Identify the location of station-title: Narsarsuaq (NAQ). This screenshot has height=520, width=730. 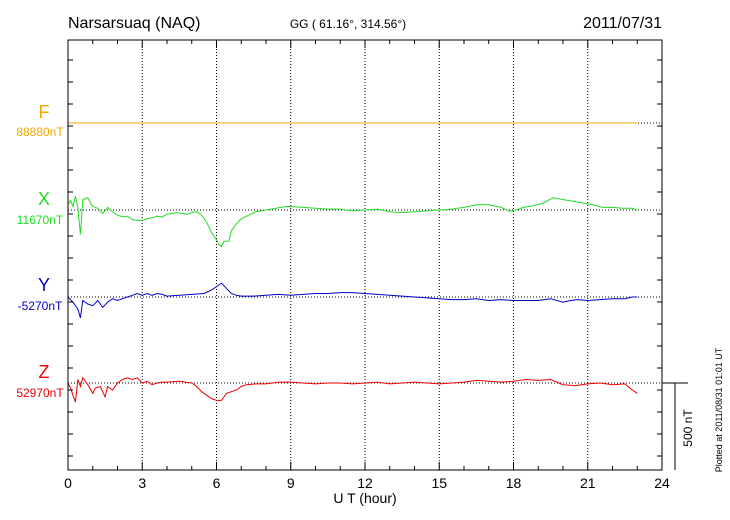
(134, 23).